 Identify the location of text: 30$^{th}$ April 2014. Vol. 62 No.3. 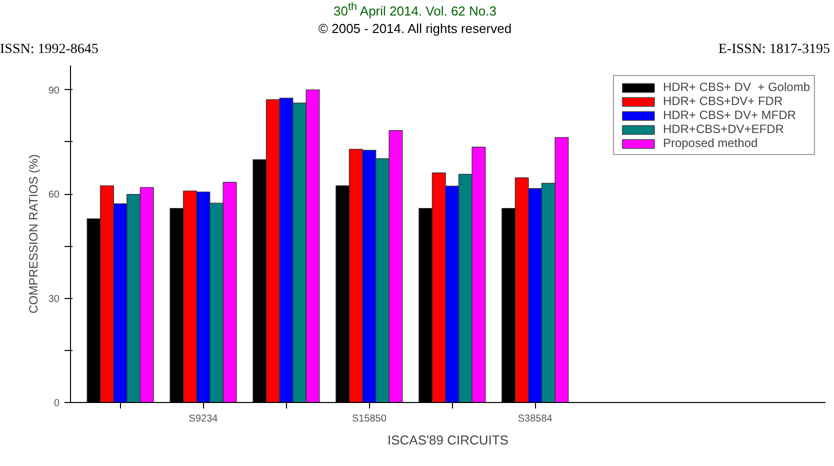
(415, 10).